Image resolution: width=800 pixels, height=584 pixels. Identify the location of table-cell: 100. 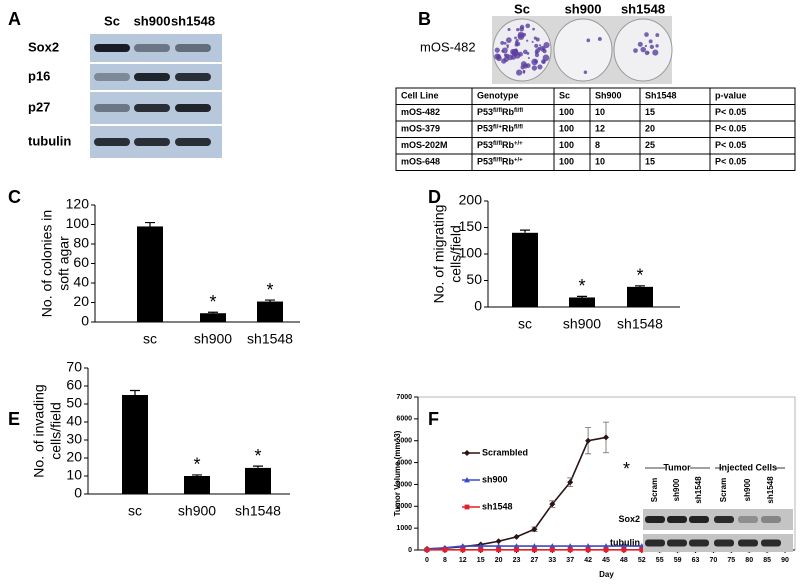
(566, 112).